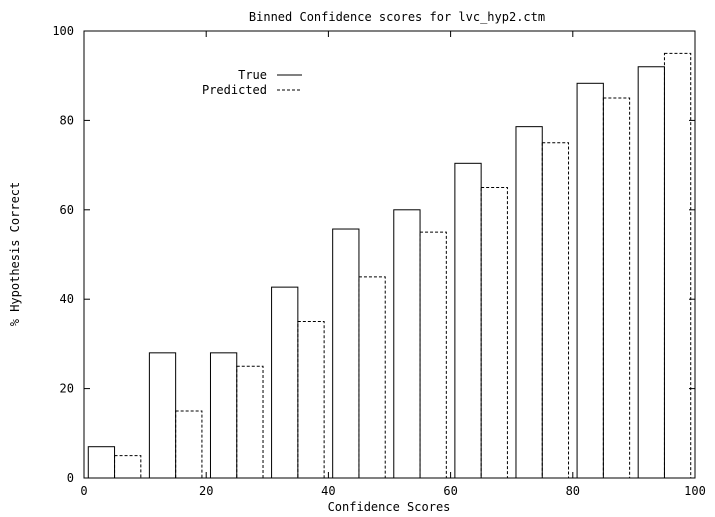 This screenshot has height=517, width=715. I want to click on y-tick-label: 60, so click(67, 210).